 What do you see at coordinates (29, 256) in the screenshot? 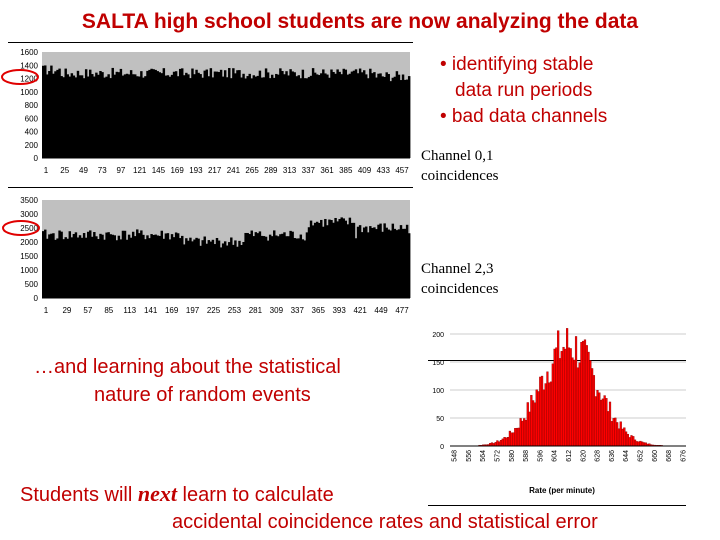
I see `y-tick-label: 1500` at bounding box center [29, 256].